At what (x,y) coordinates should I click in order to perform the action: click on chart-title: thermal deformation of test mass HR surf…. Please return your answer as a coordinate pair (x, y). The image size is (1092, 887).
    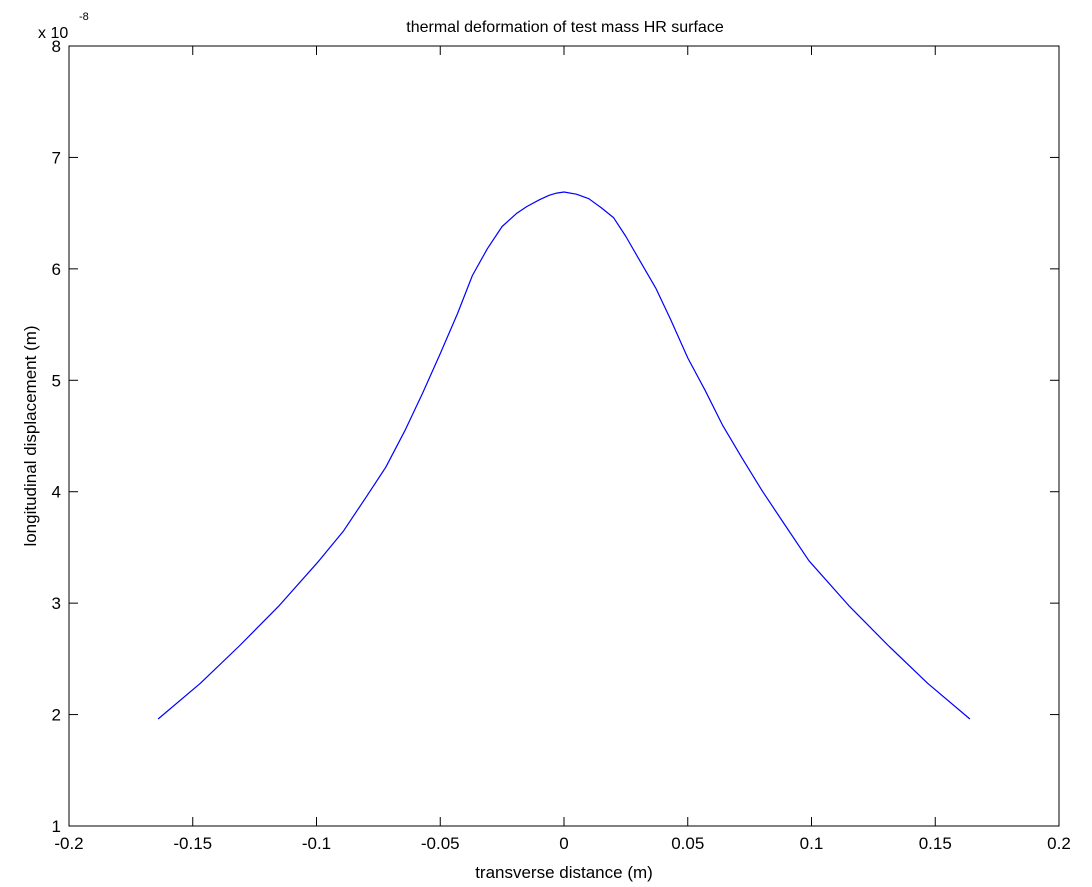
    Looking at the image, I should click on (565, 27).